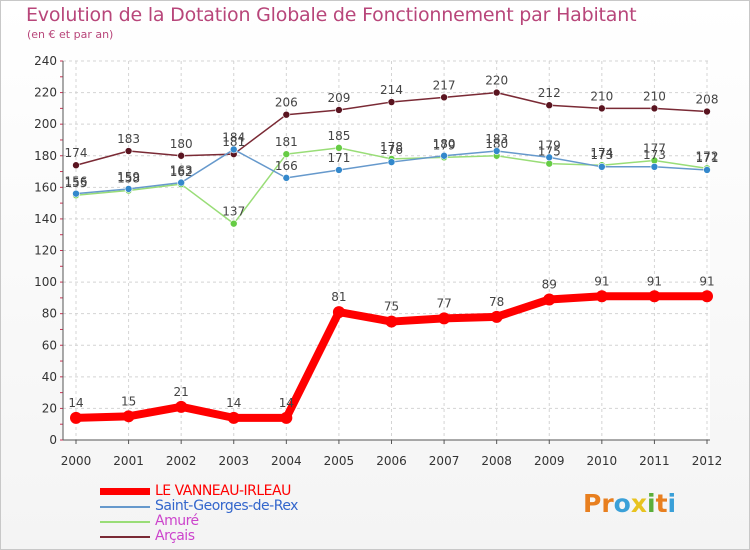 The width and height of the screenshot is (750, 550). I want to click on data-label-le-vanneau-irleau: 75, so click(391, 307).